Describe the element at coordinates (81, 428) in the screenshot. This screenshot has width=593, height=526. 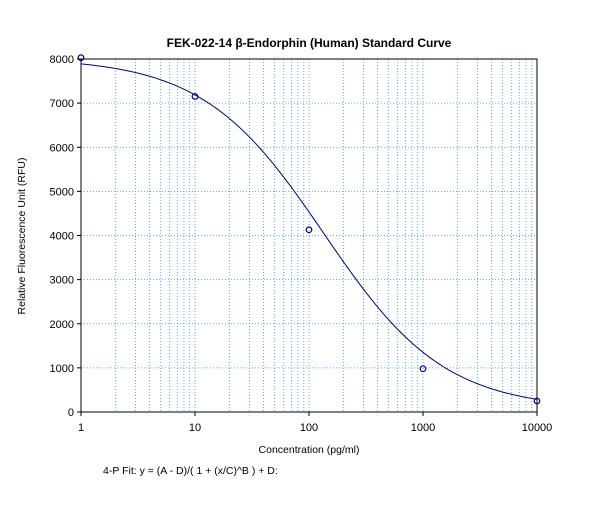
I see `x-tick-label: 1` at that location.